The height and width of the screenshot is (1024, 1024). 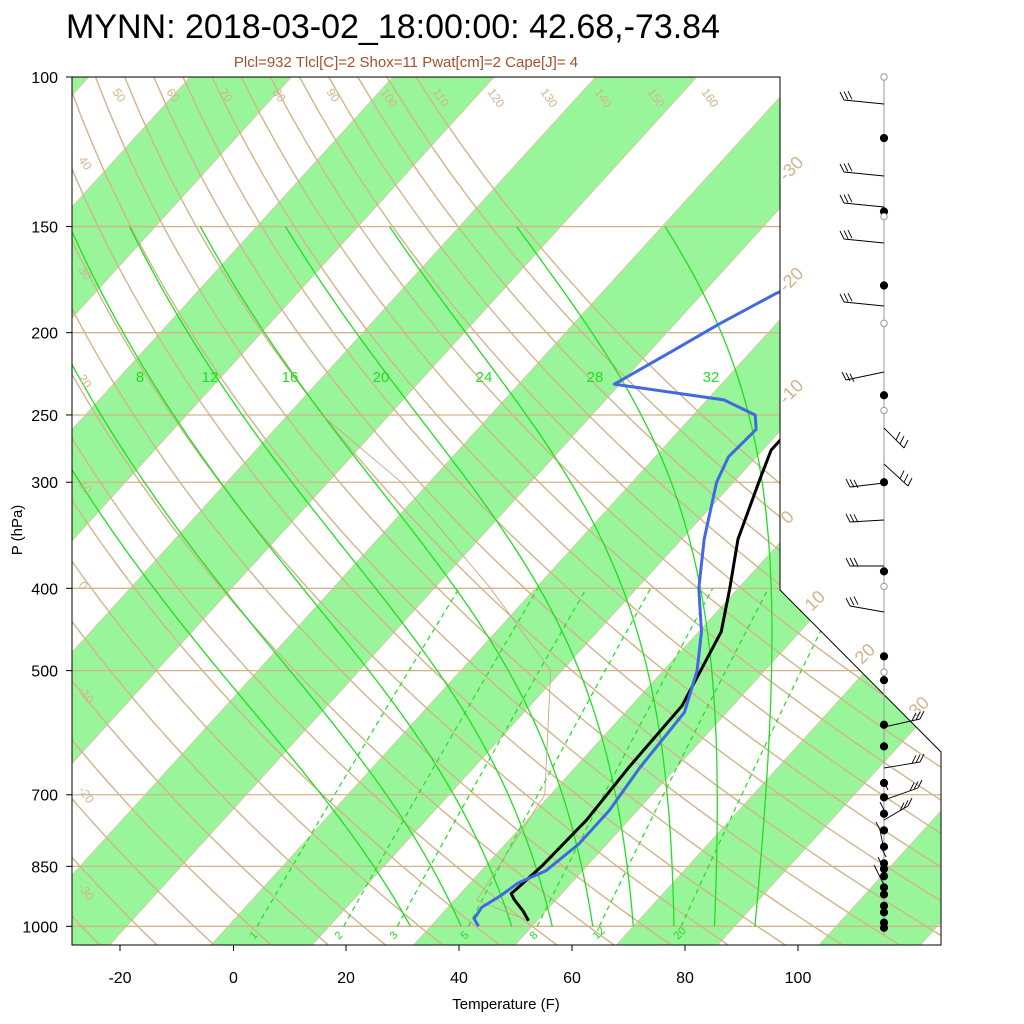 What do you see at coordinates (119, 95) in the screenshot?
I see `dry-adiabat-label: 50` at bounding box center [119, 95].